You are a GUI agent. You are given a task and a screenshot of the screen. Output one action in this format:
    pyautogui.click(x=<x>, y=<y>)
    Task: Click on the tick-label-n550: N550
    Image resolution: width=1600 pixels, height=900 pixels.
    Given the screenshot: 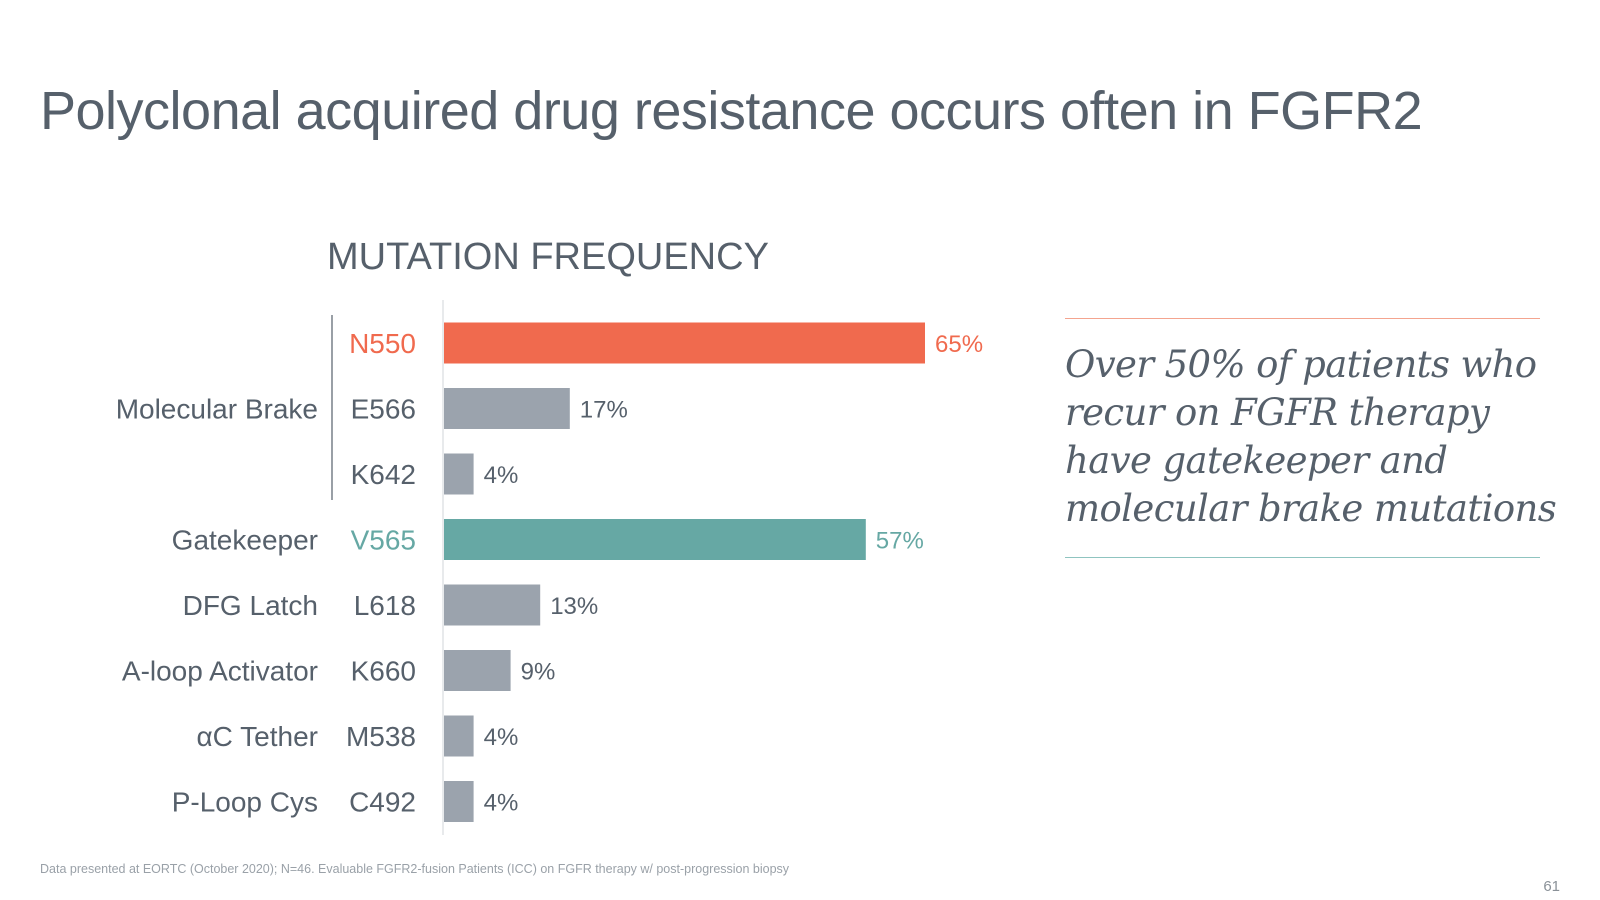 What is the action you would take?
    pyautogui.click(x=382, y=343)
    